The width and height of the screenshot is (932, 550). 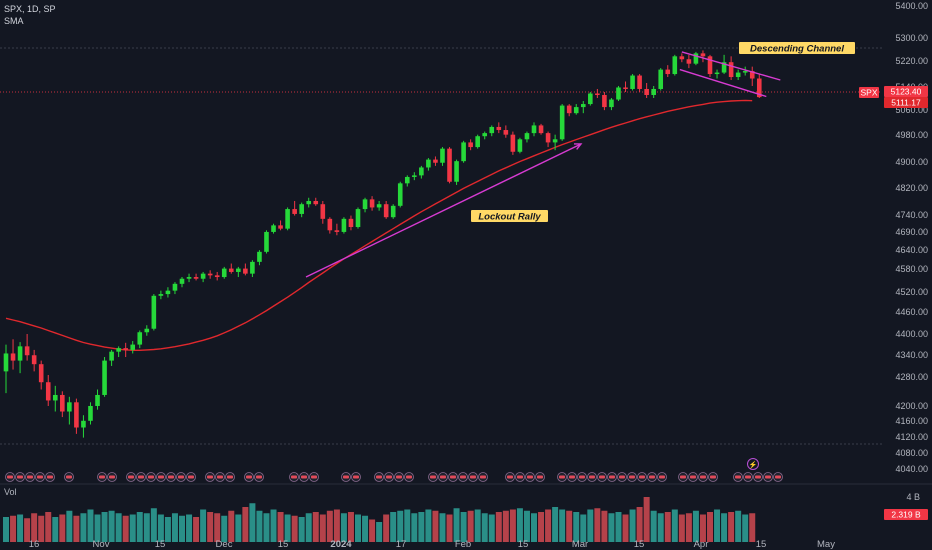 I want to click on price-tick-label: 4580.00, so click(x=911, y=269).